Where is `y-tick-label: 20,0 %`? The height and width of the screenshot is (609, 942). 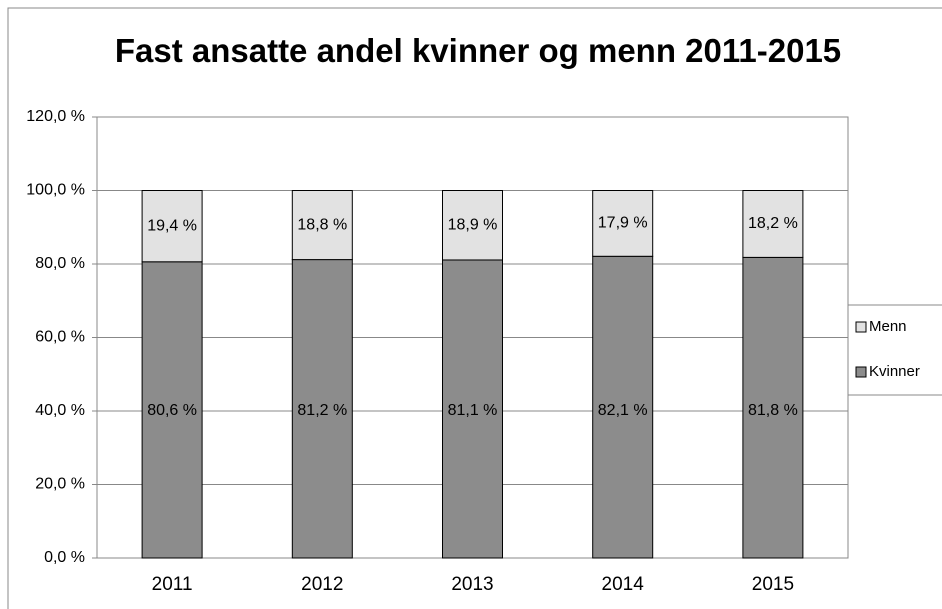
y-tick-label: 20,0 % is located at coordinates (60, 484).